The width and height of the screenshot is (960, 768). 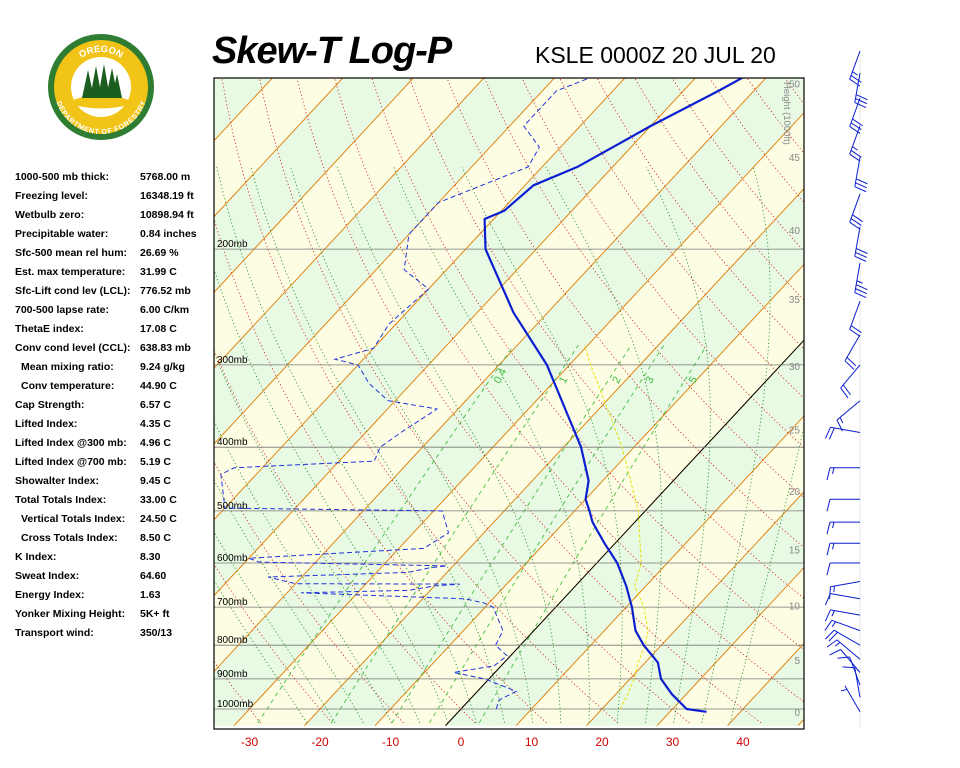 I want to click on index-row: 700-500 lapse rate: 6.00 C/km, so click(x=115, y=310).